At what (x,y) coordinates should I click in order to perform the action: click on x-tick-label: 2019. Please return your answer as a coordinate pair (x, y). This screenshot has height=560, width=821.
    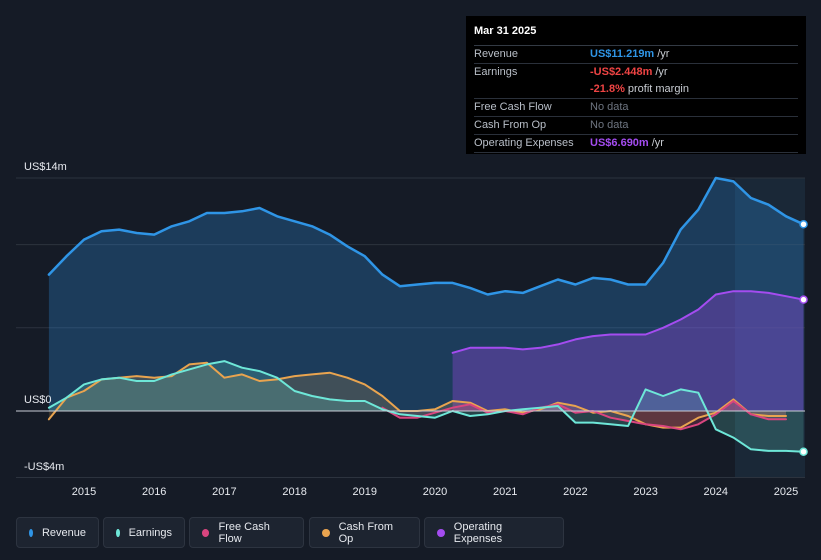
    Looking at the image, I should click on (365, 492).